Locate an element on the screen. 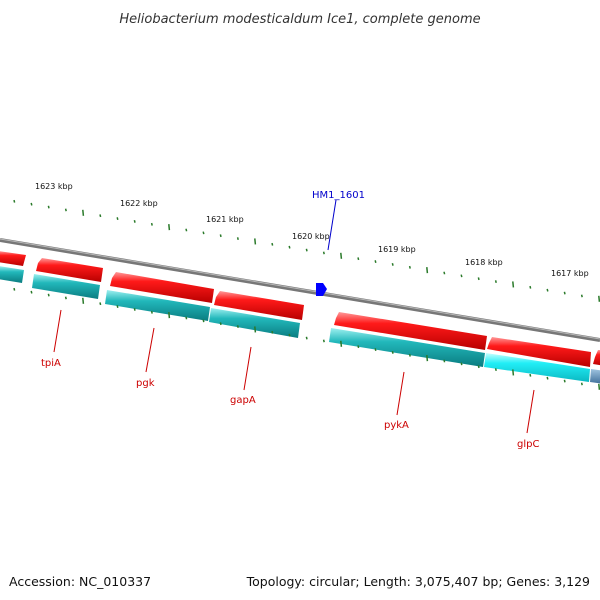 The image size is (600, 600). gene-forward-tpiA is located at coordinates (69, 270).